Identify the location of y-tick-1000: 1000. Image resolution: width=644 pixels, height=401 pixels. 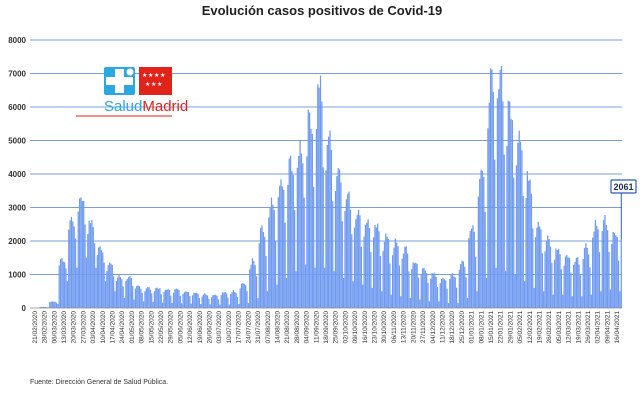
(17, 275).